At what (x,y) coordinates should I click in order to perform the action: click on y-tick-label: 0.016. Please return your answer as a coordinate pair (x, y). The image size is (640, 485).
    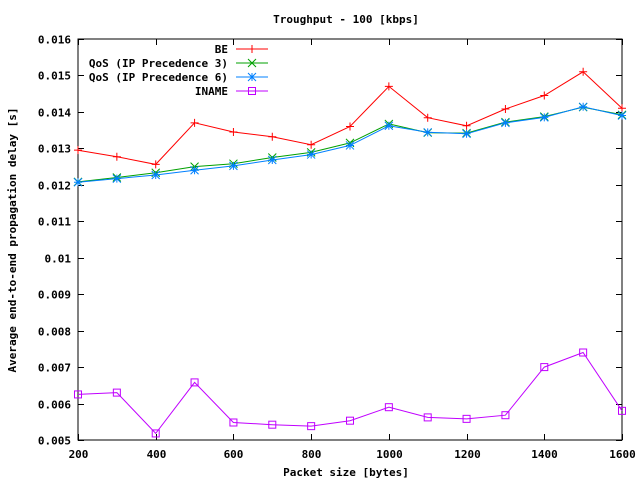
    Looking at the image, I should click on (54, 40).